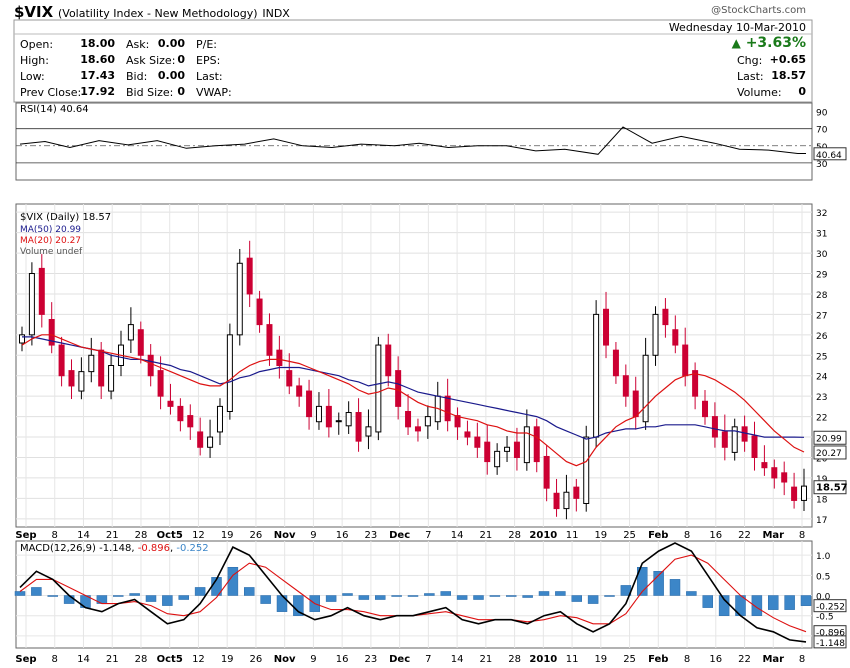 The width and height of the screenshot is (850, 668). I want to click on price-x-label: 9, so click(313, 535).